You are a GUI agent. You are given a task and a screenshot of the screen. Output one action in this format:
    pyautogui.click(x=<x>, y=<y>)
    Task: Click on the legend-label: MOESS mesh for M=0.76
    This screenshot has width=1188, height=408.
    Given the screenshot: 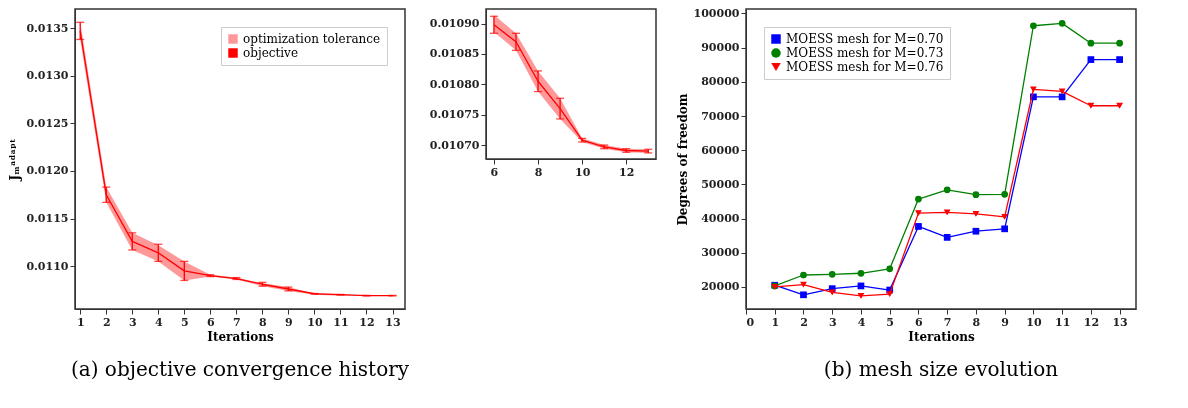 What is the action you would take?
    pyautogui.click(x=865, y=67)
    